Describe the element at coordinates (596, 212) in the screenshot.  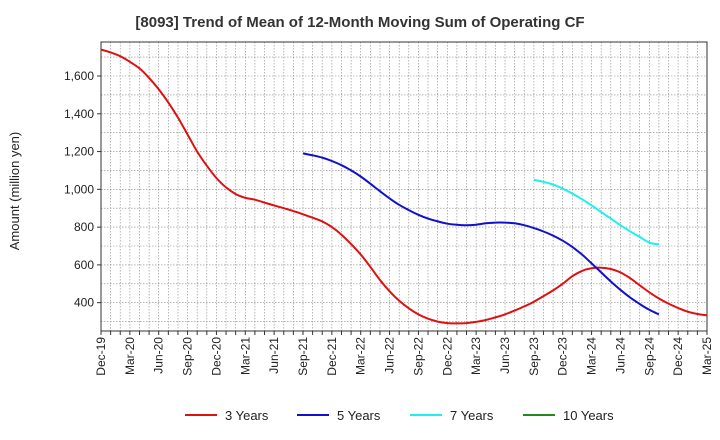
I see `series-line-7-years` at that location.